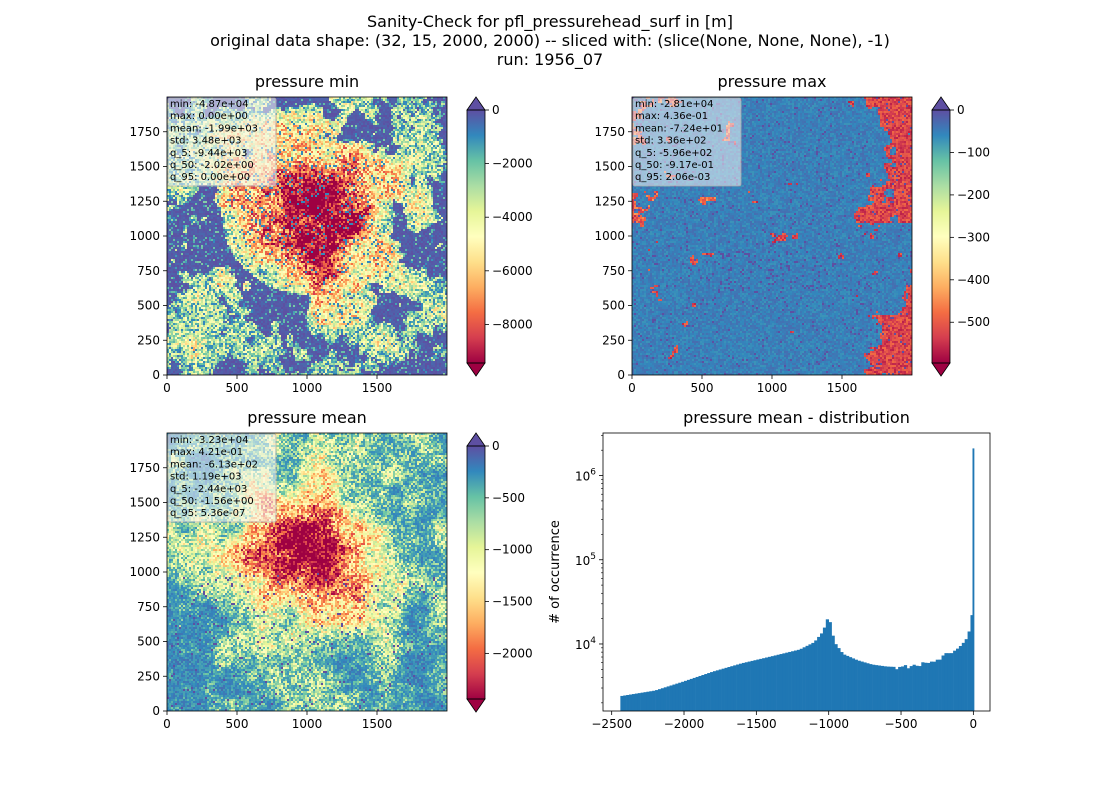 The height and width of the screenshot is (800, 1100). I want to click on colorbar-tick-label: −2000, so click(512, 164).